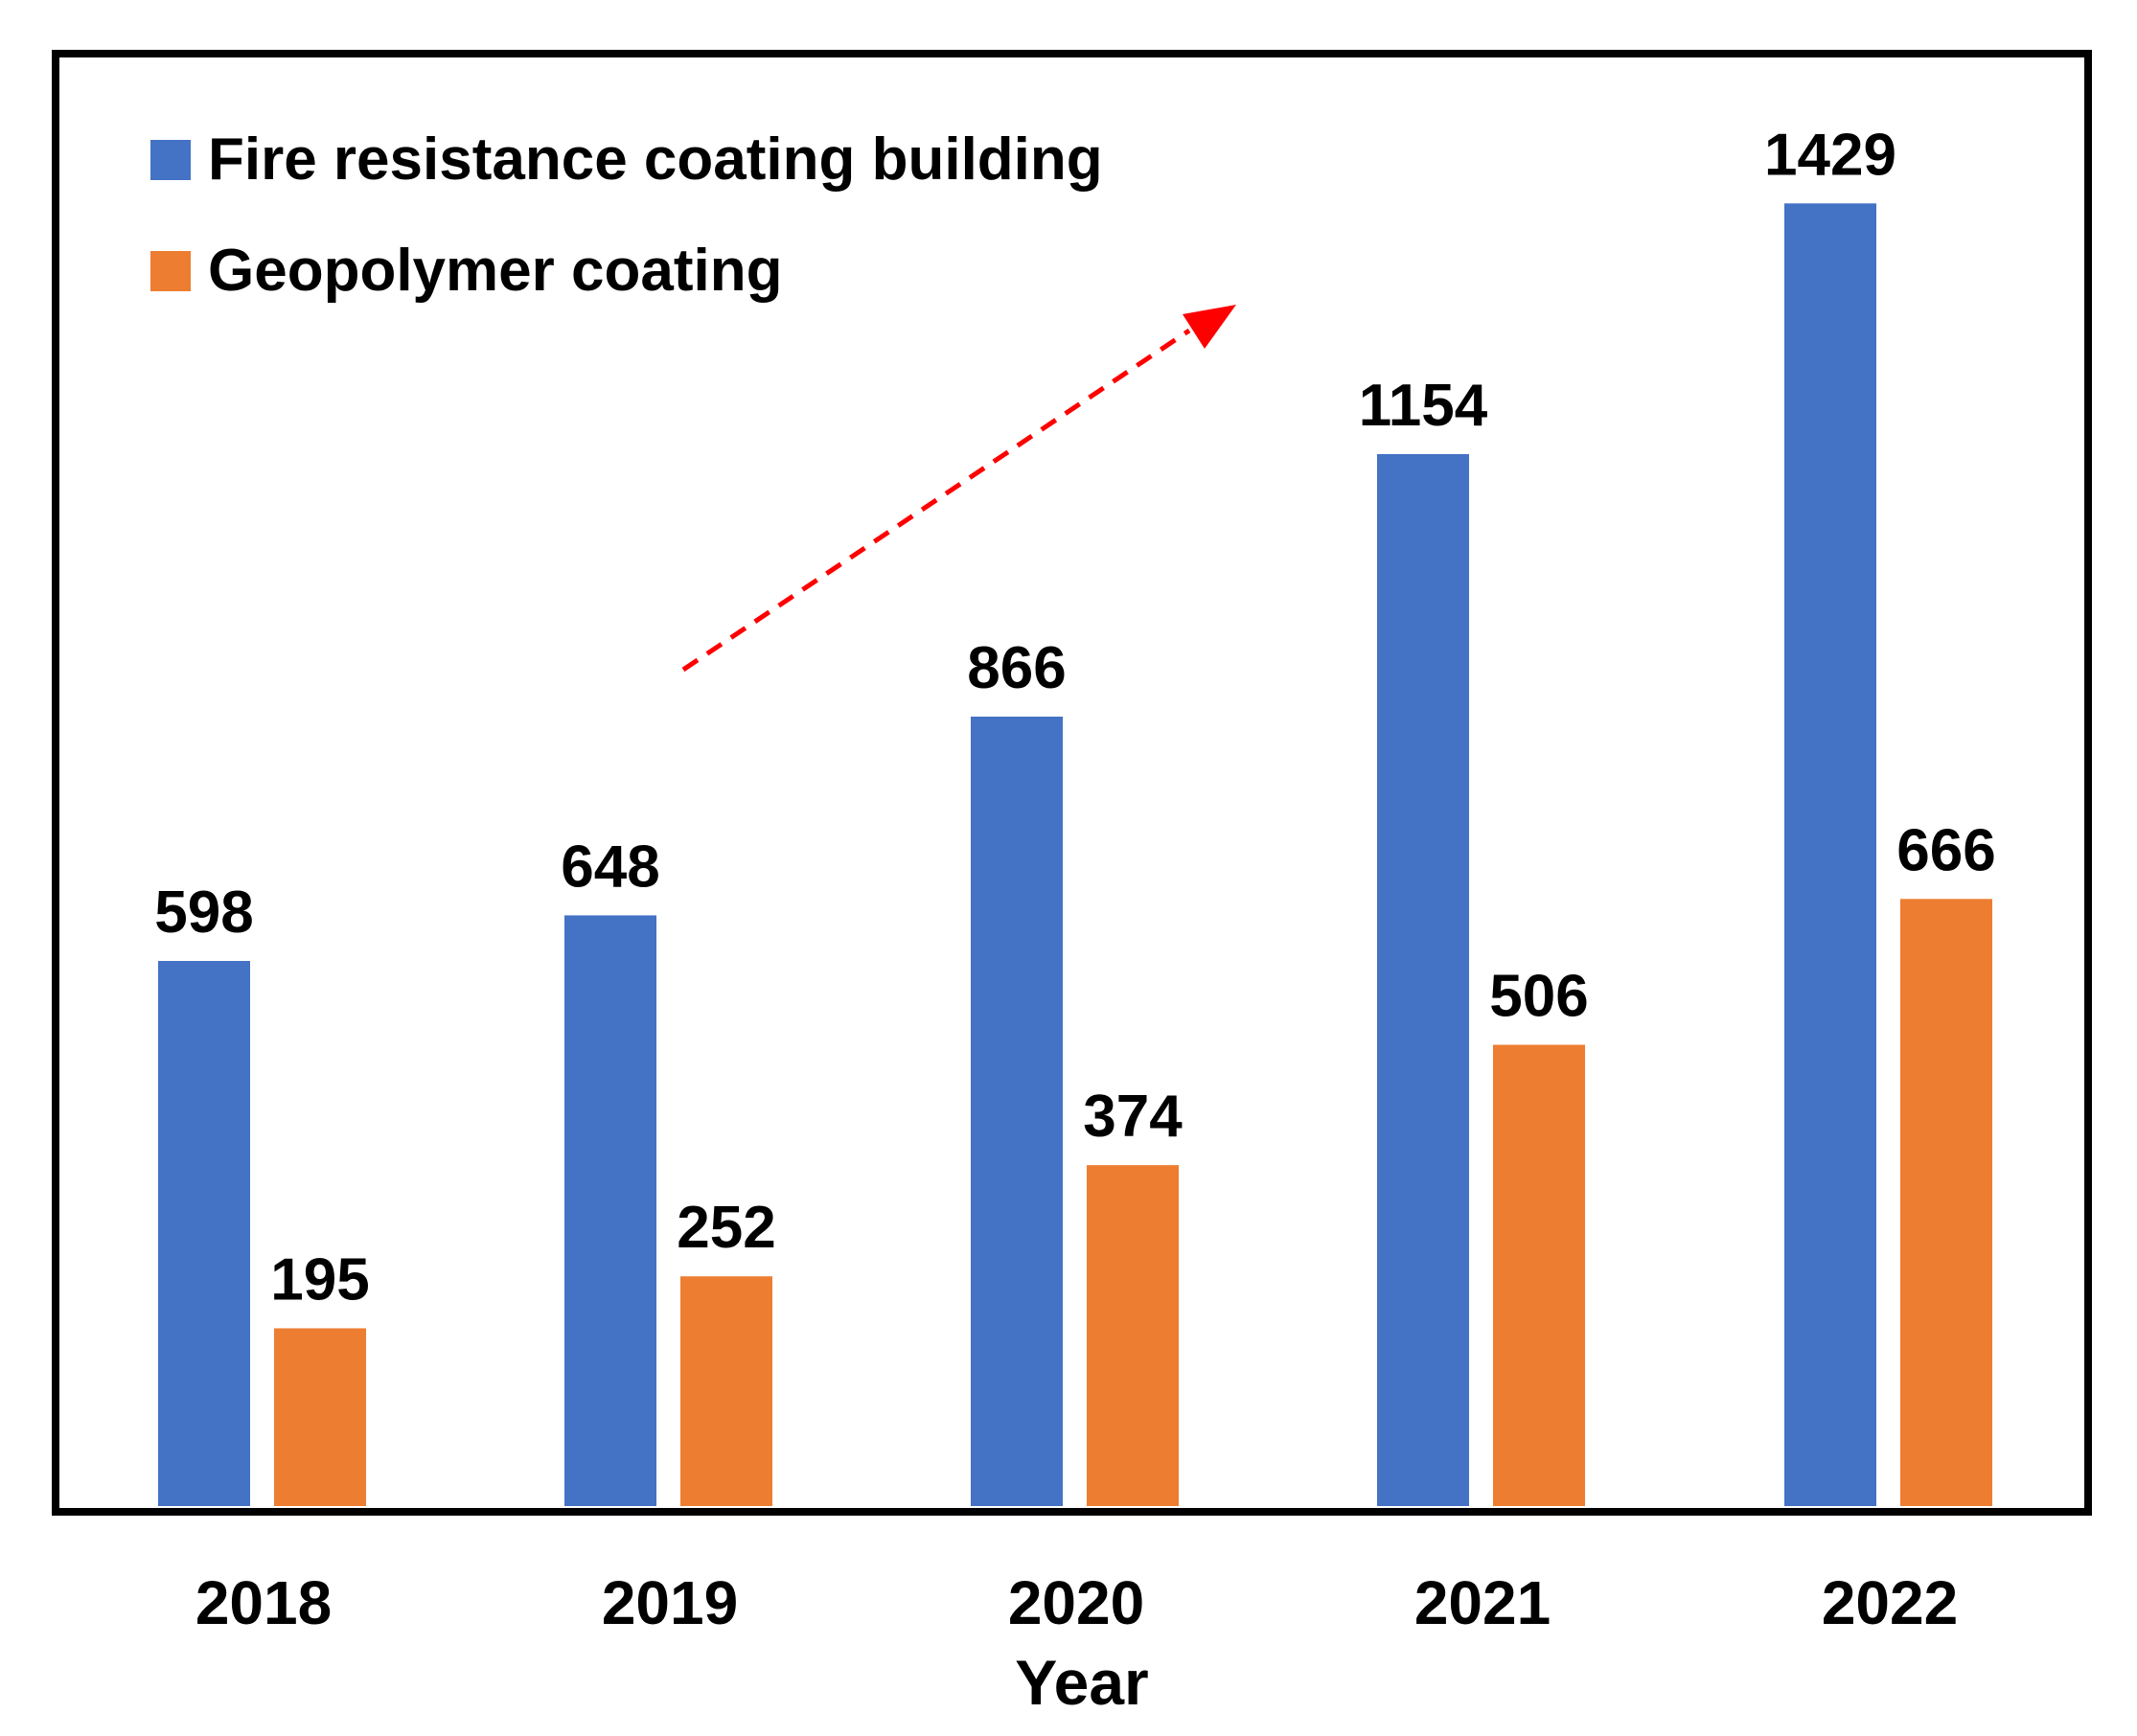  I want to click on value-label-fire-resistance-2021: 1154, so click(1423, 406).